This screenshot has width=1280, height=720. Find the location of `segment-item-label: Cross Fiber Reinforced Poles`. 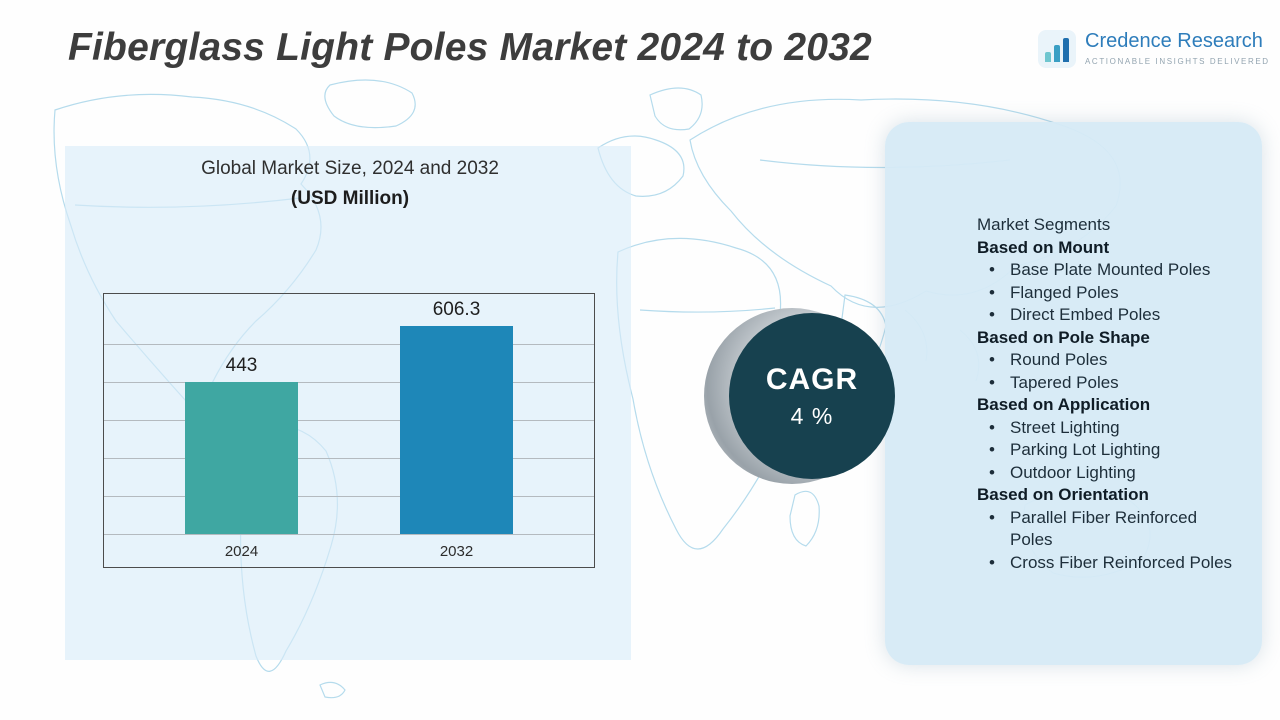

segment-item-label: Cross Fiber Reinforced Poles is located at coordinates (1121, 562).